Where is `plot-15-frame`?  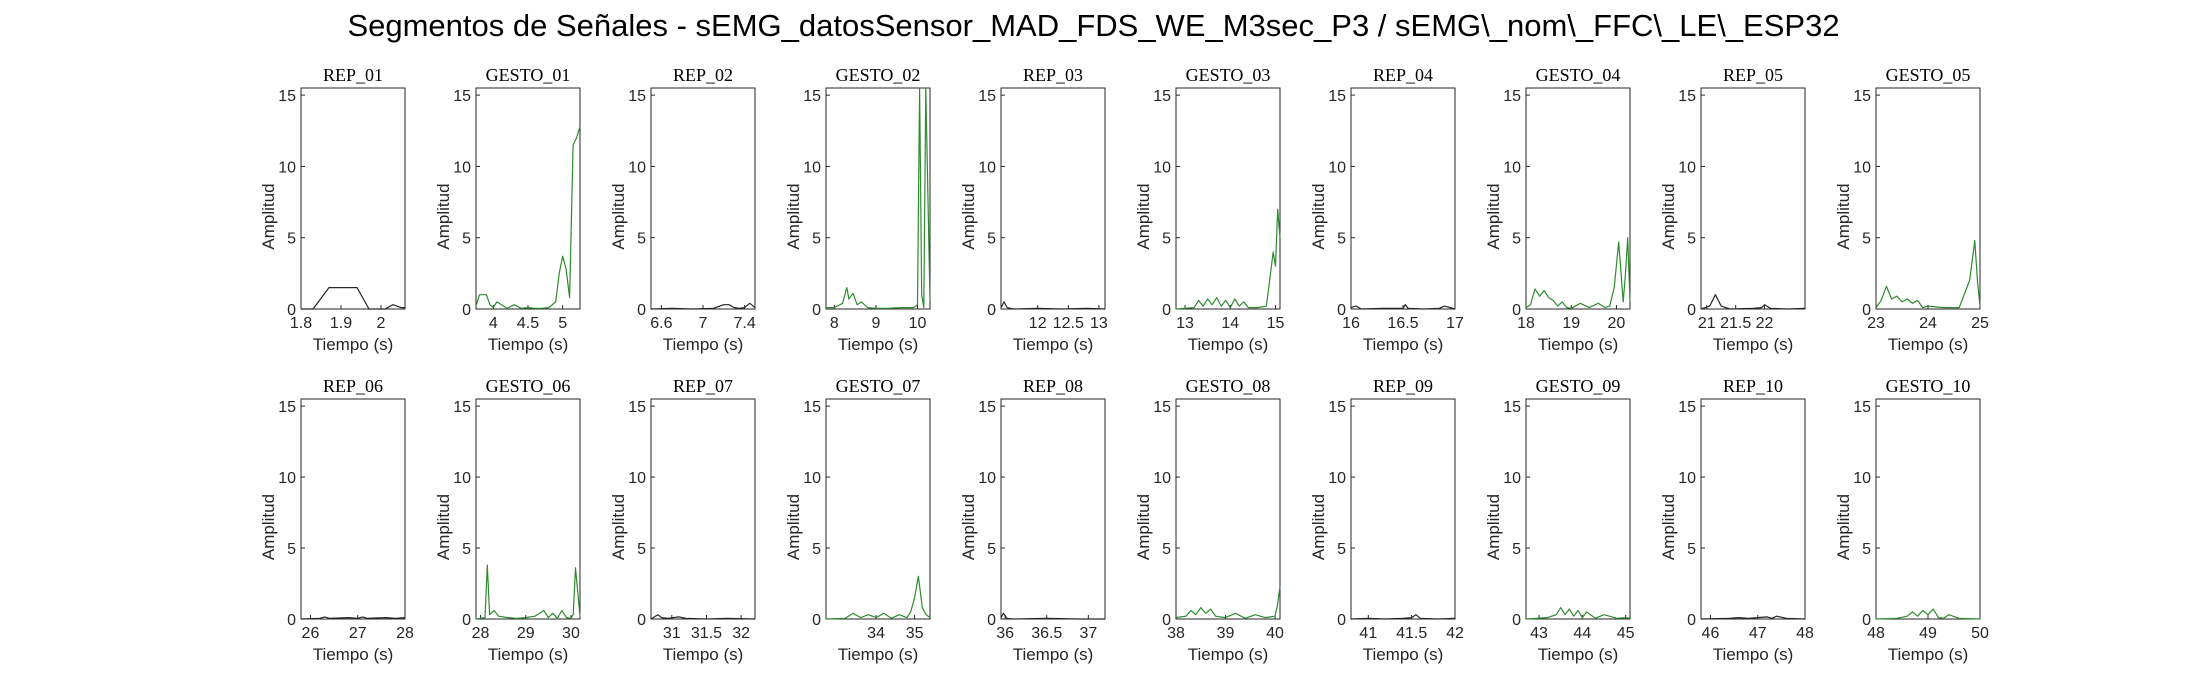
plot-15-frame is located at coordinates (1053, 509).